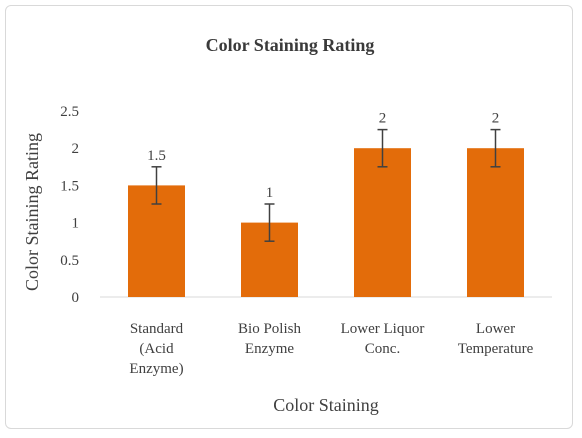 The width and height of the screenshot is (582, 438). Describe the element at coordinates (69, 261) in the screenshot. I see `y-tick-label: 0.5` at that location.